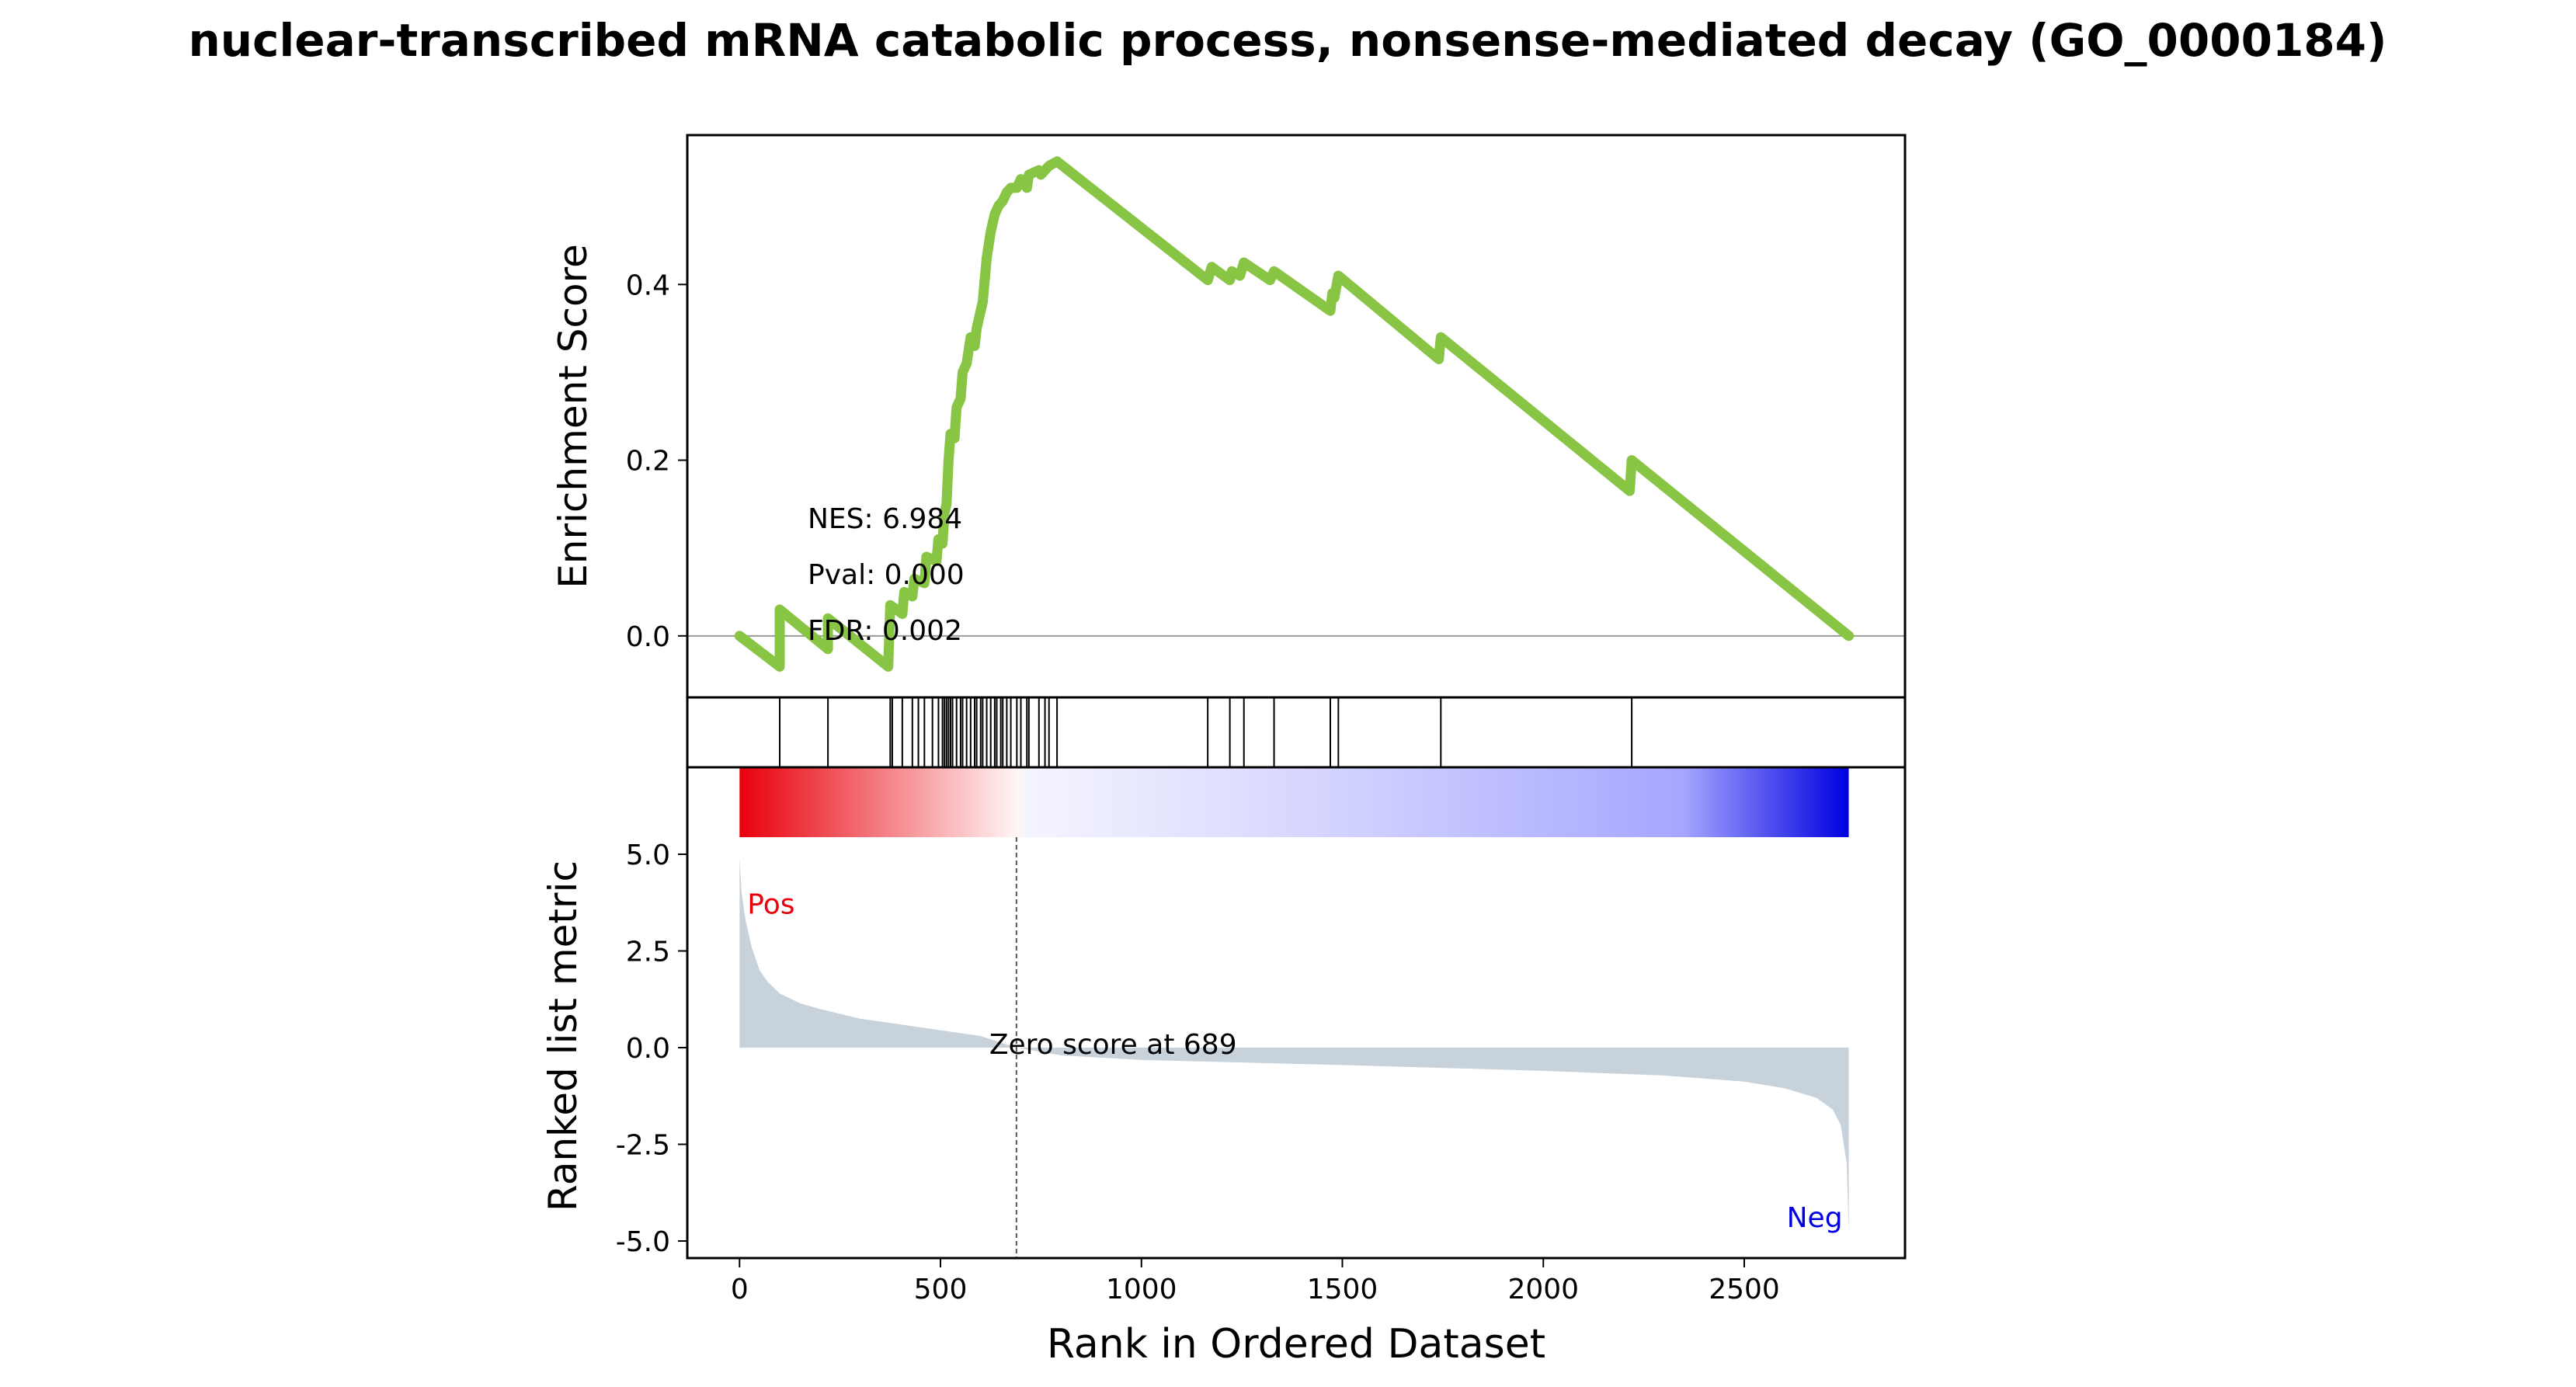 The height and width of the screenshot is (1387, 2576). I want to click on es-annotation-0: NES: 6.984, so click(885, 519).